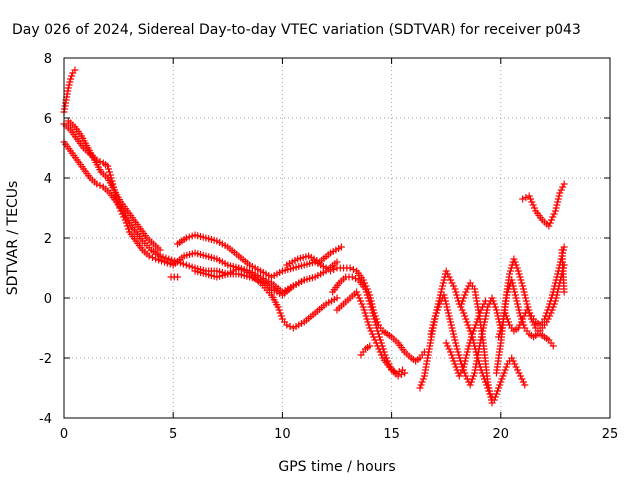 This screenshot has width=640, height=480. Describe the element at coordinates (48, 179) in the screenshot. I see `y-tick-label: 4` at that location.